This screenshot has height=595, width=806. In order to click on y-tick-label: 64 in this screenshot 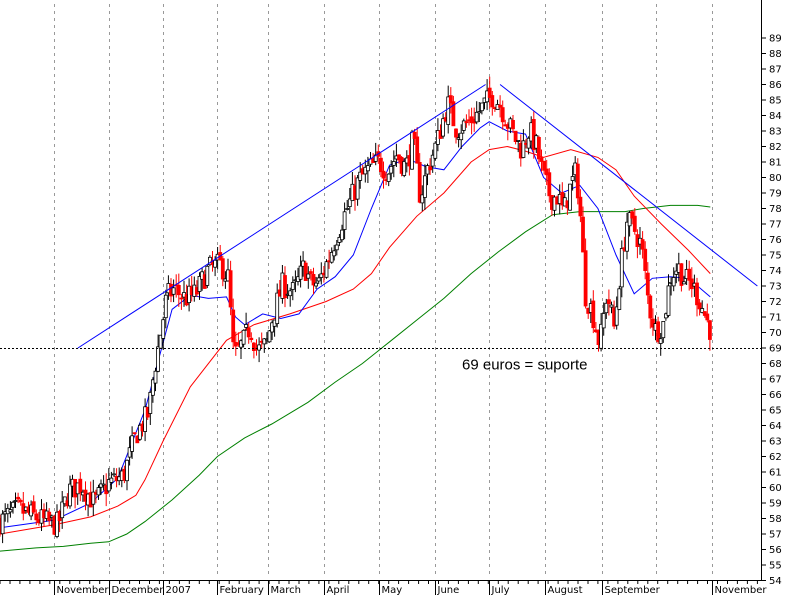, I will do `click(775, 426)`.